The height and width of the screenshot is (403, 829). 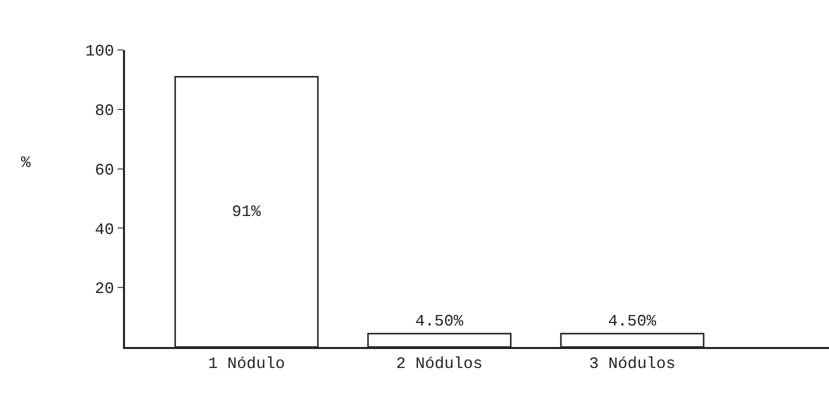 I want to click on y-axis-title: %, so click(x=26, y=163).